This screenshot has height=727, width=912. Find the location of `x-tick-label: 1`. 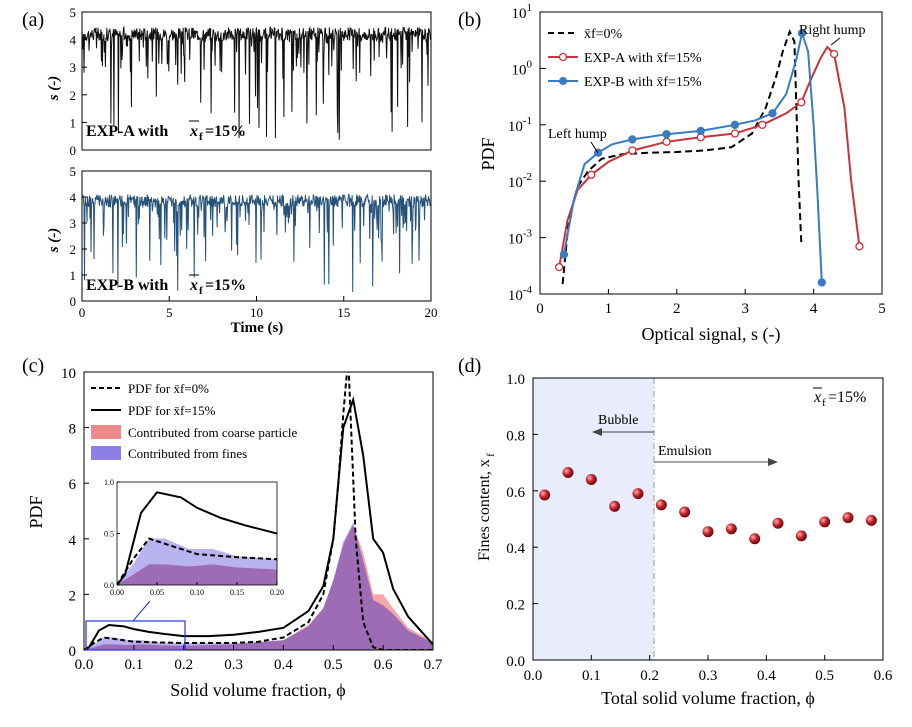

x-tick-label: 1 is located at coordinates (609, 309).